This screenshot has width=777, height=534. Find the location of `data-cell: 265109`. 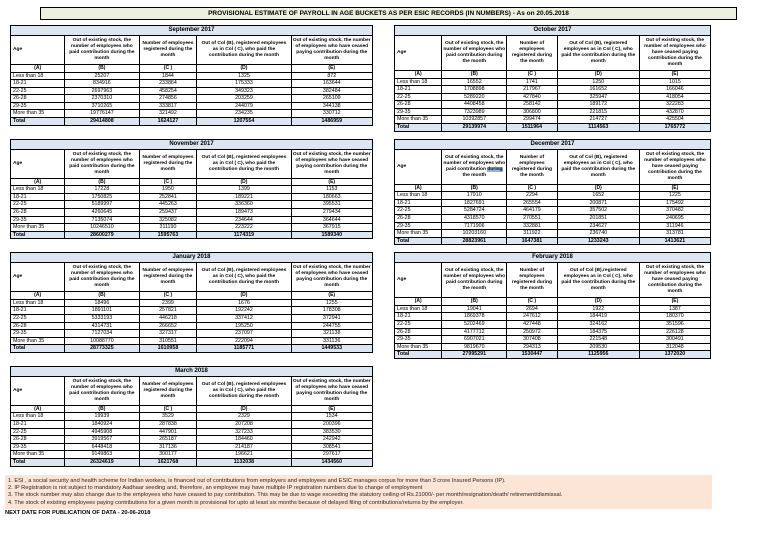

data-cell: 265109 is located at coordinates (332, 98).